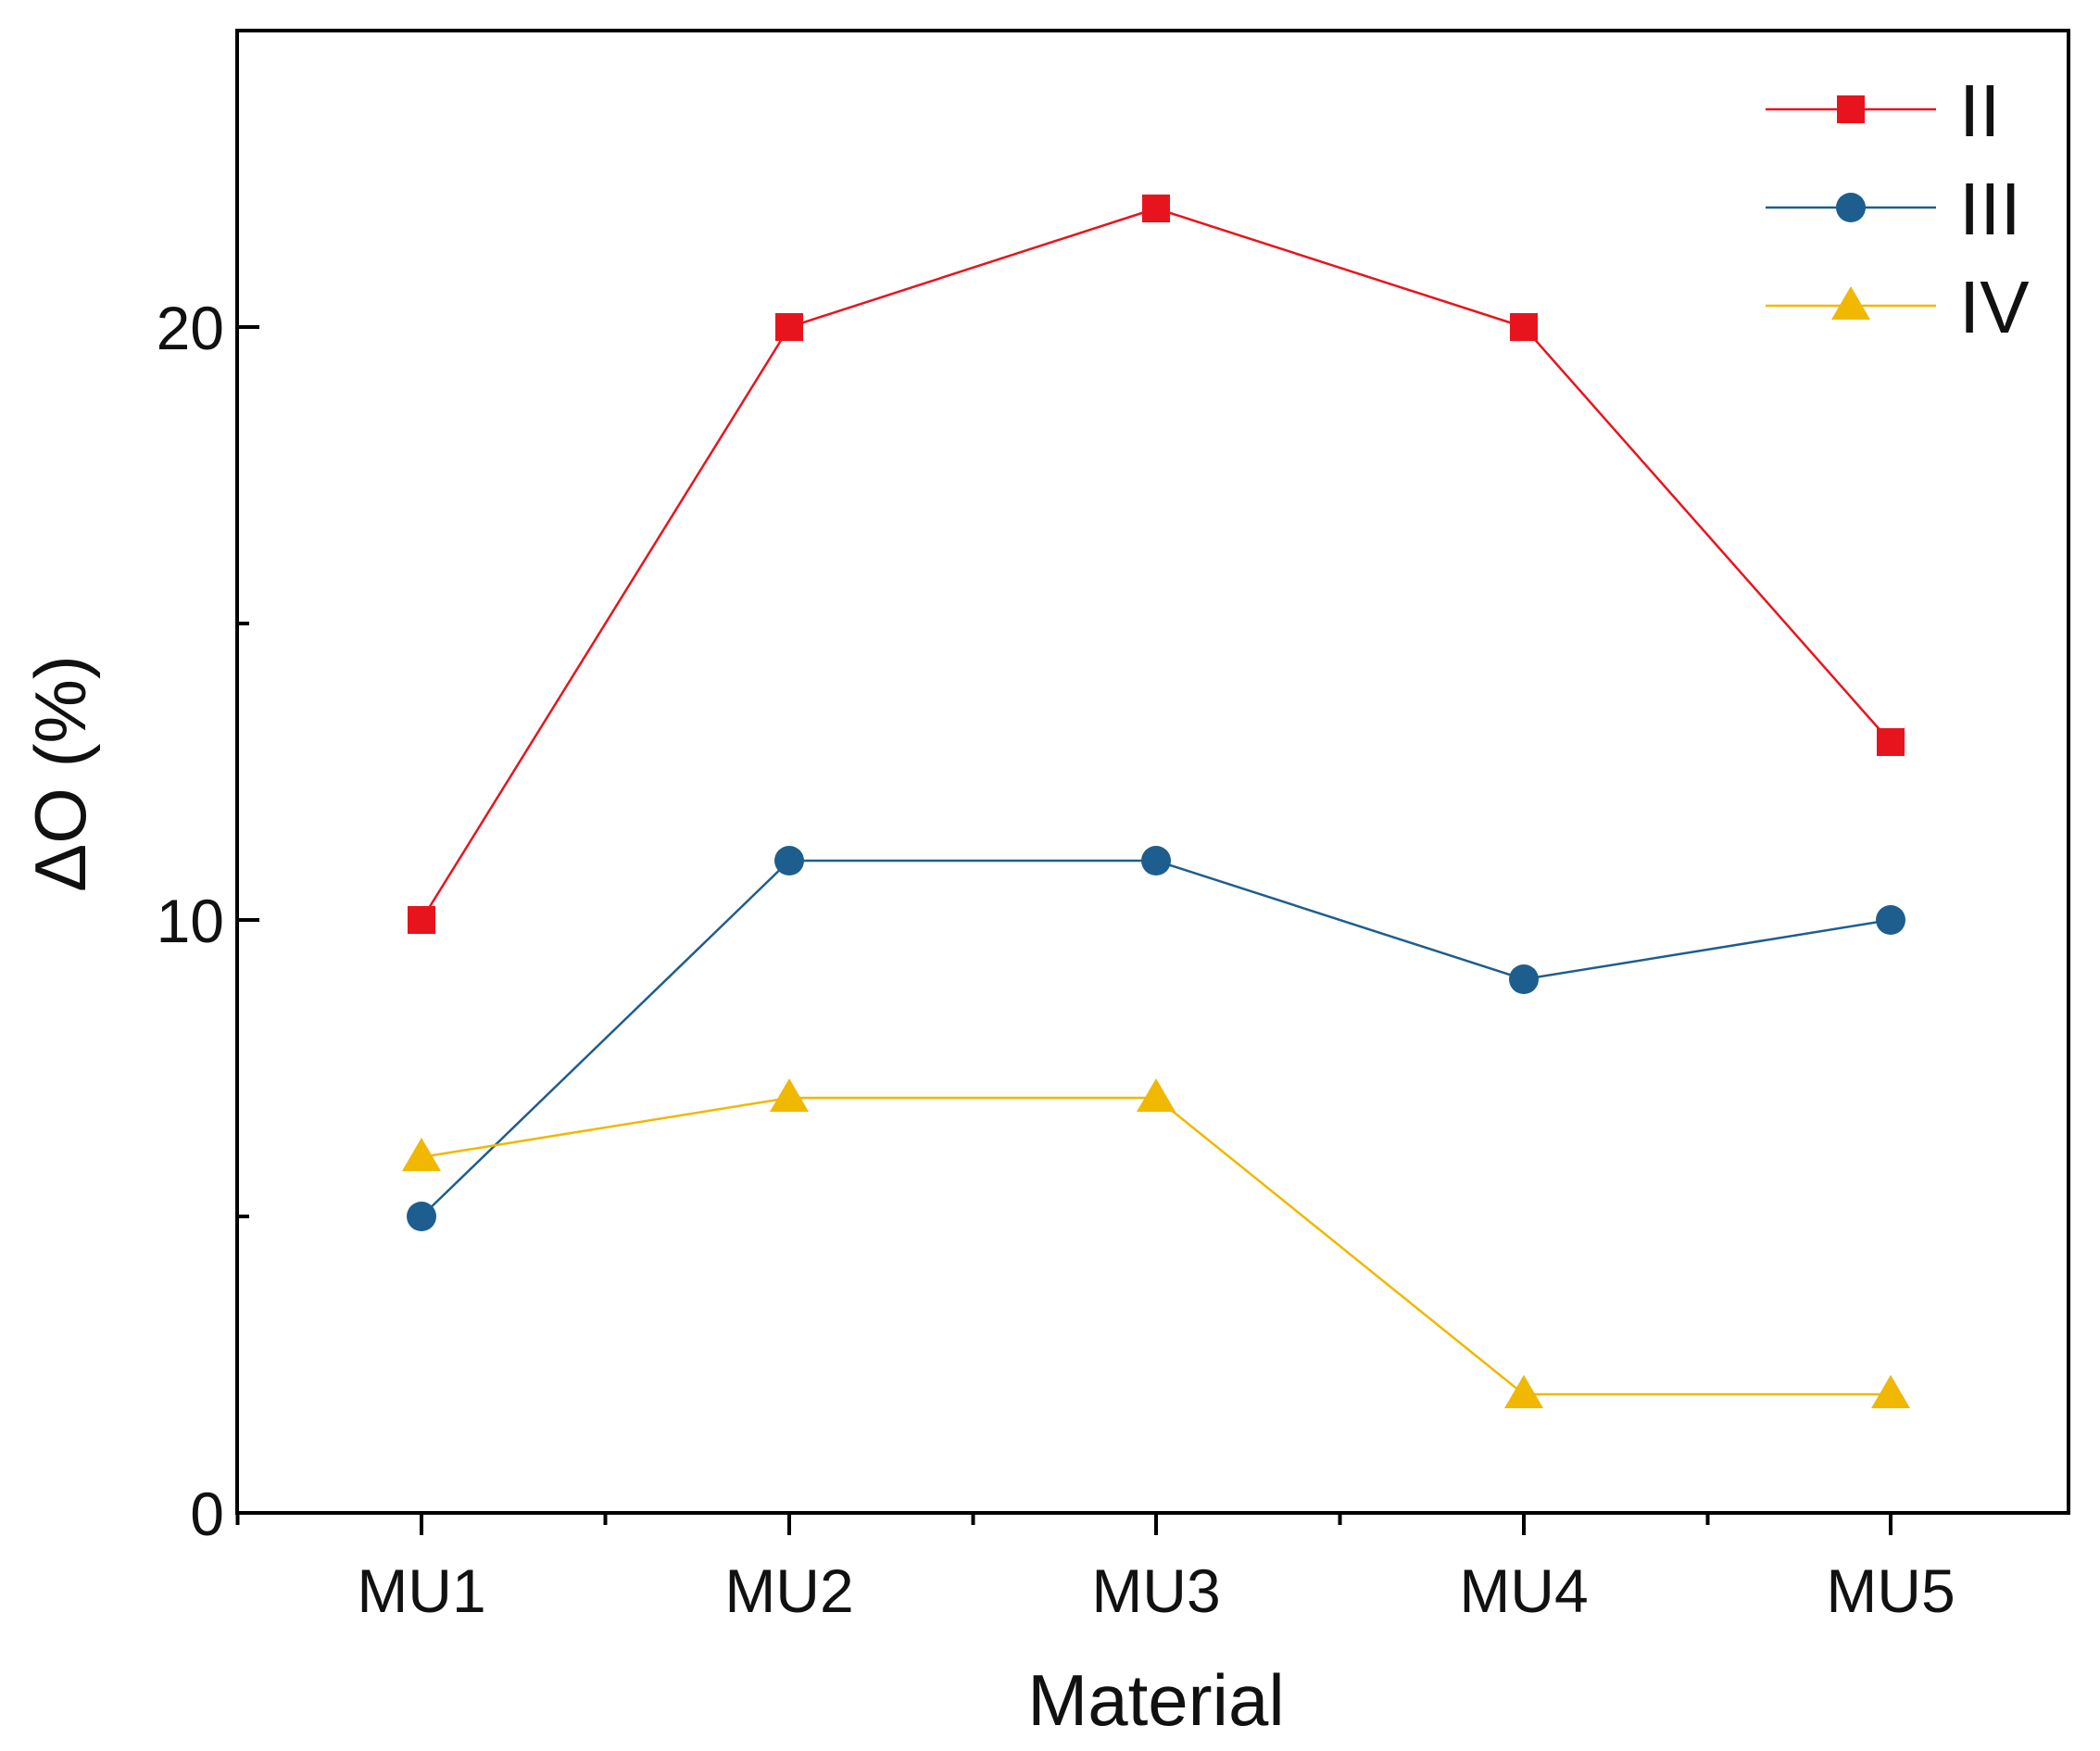 The height and width of the screenshot is (1751, 2100). Describe the element at coordinates (1898, 307) in the screenshot. I see `legend-item-iv: IV` at that location.